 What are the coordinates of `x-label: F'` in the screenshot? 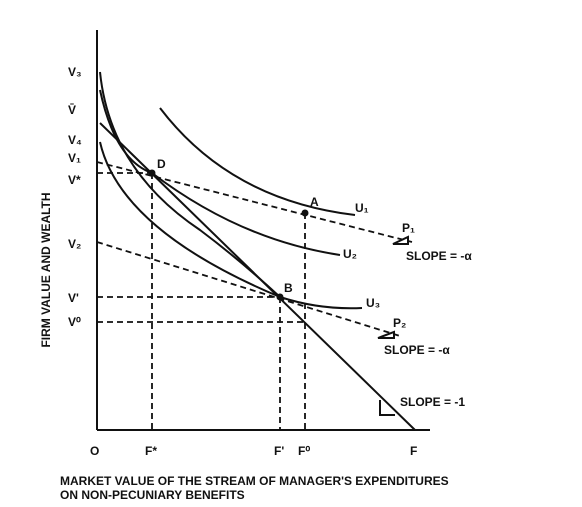 It's located at (279, 451).